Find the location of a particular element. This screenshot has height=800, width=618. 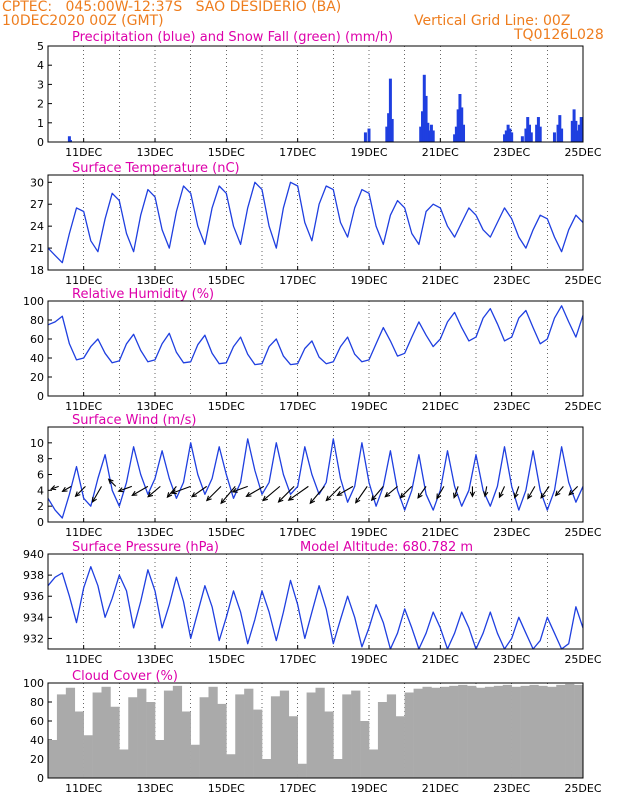

cloud-xtick-label: 17DEC is located at coordinates (297, 788).